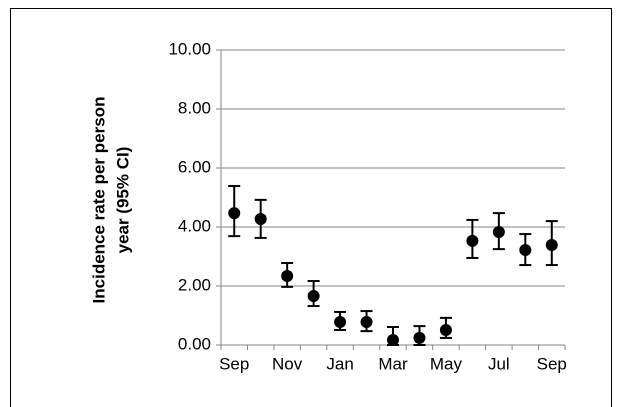  Describe the element at coordinates (499, 363) in the screenshot. I see `x-tick-label: Jul` at that location.